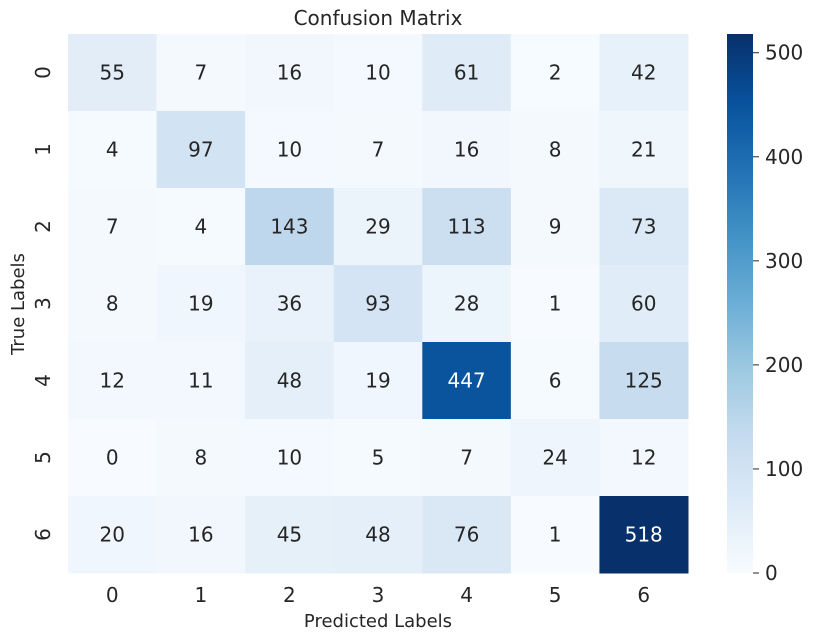  Describe the element at coordinates (112, 595) in the screenshot. I see `x-tick-label: 0` at that location.